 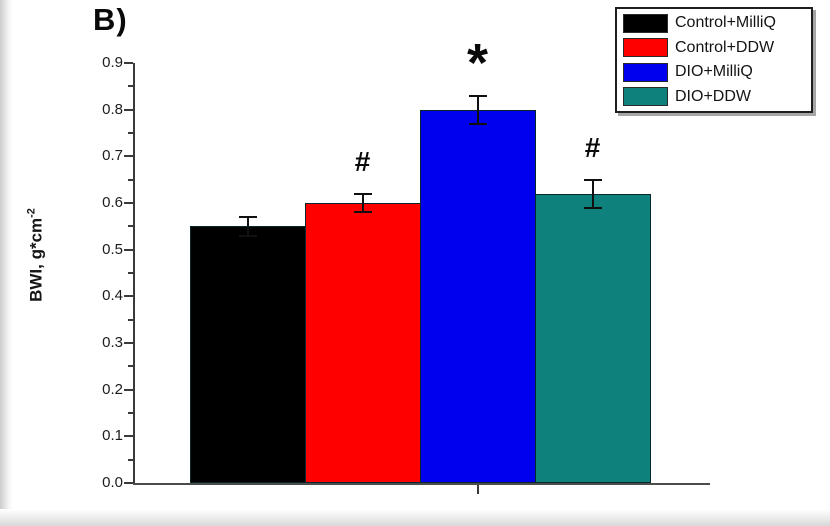 What do you see at coordinates (134, 274) in the screenshot?
I see `y-axis` at bounding box center [134, 274].